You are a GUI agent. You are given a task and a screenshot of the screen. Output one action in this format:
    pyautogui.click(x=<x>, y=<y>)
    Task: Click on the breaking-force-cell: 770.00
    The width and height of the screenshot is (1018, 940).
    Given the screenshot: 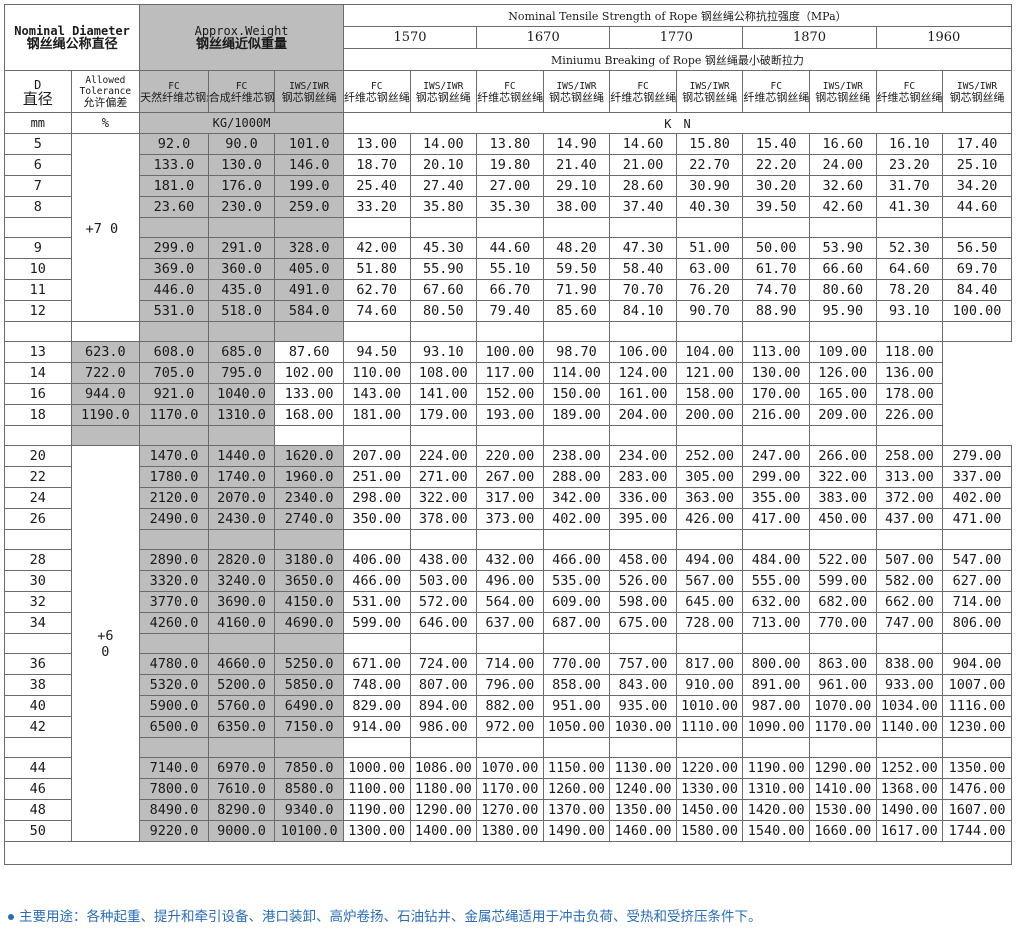 What is the action you would take?
    pyautogui.click(x=842, y=623)
    